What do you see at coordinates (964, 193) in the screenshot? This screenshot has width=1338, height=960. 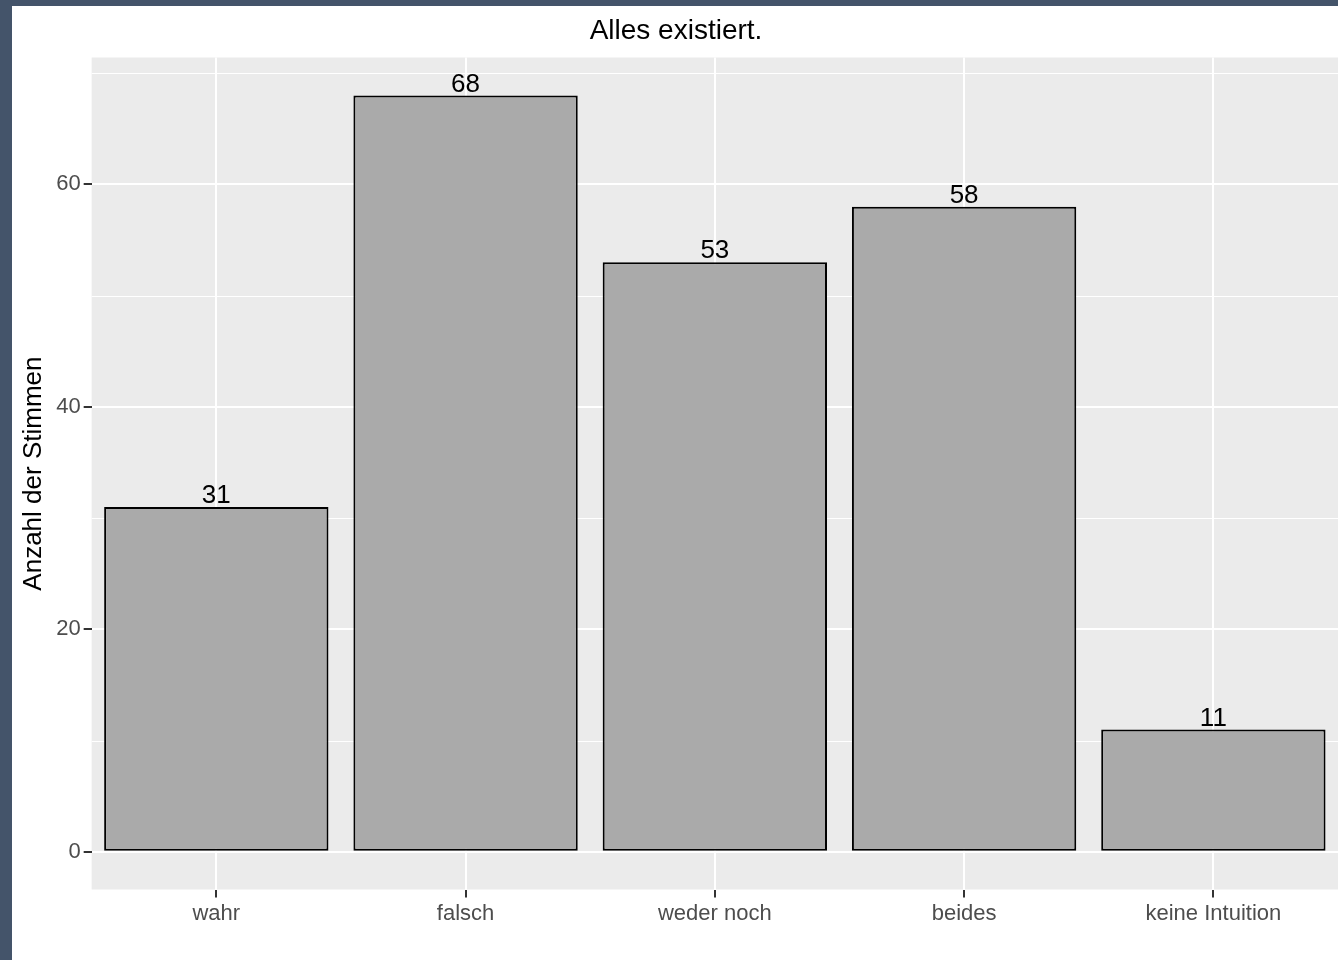 I see `data-label: 58` at bounding box center [964, 193].